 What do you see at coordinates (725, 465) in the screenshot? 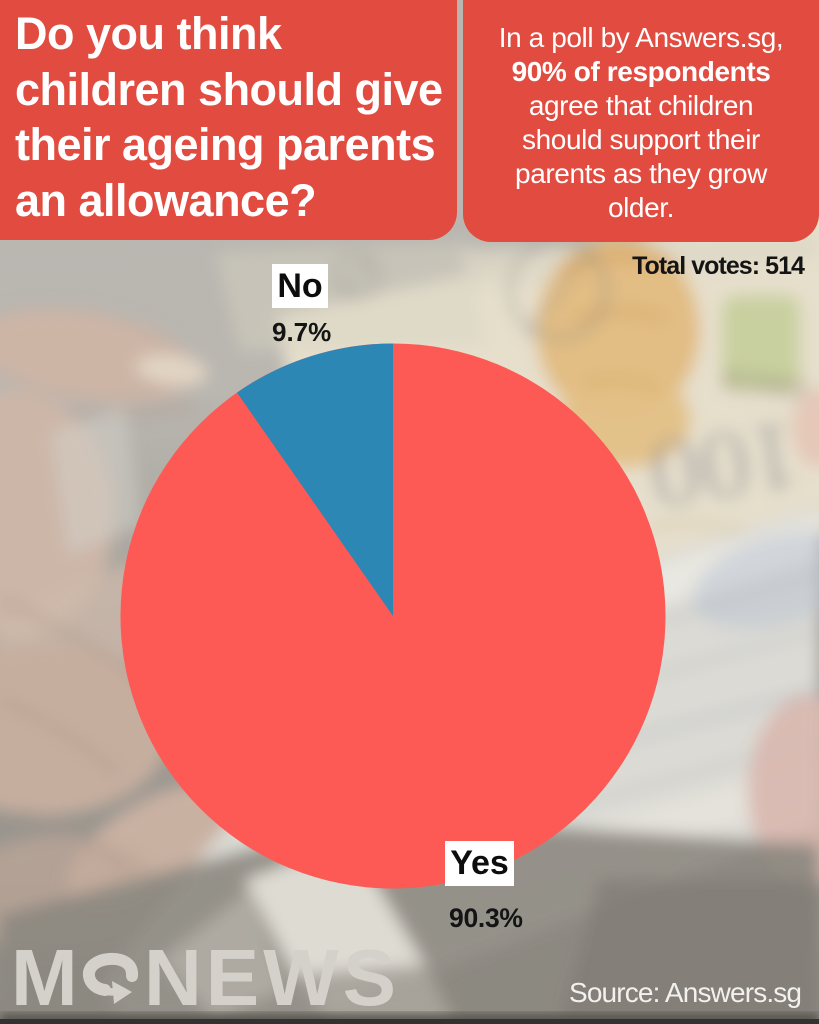
I see `svg-text: 100` at bounding box center [725, 465].